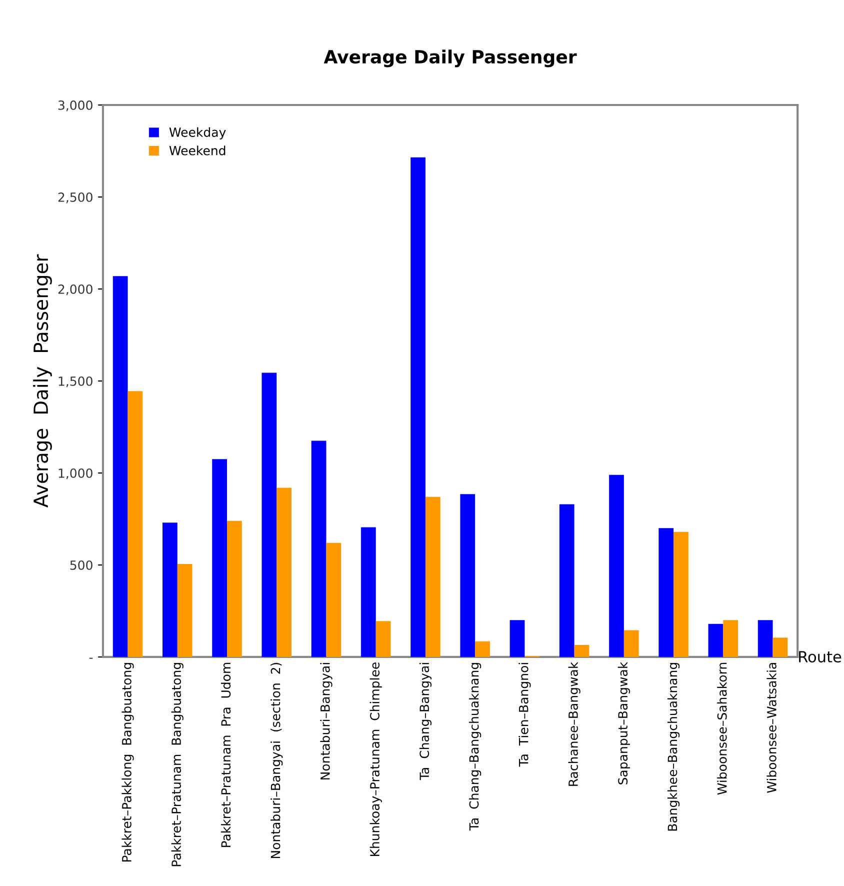 The height and width of the screenshot is (886, 844). I want to click on y-tick-label: 3,000, so click(75, 106).